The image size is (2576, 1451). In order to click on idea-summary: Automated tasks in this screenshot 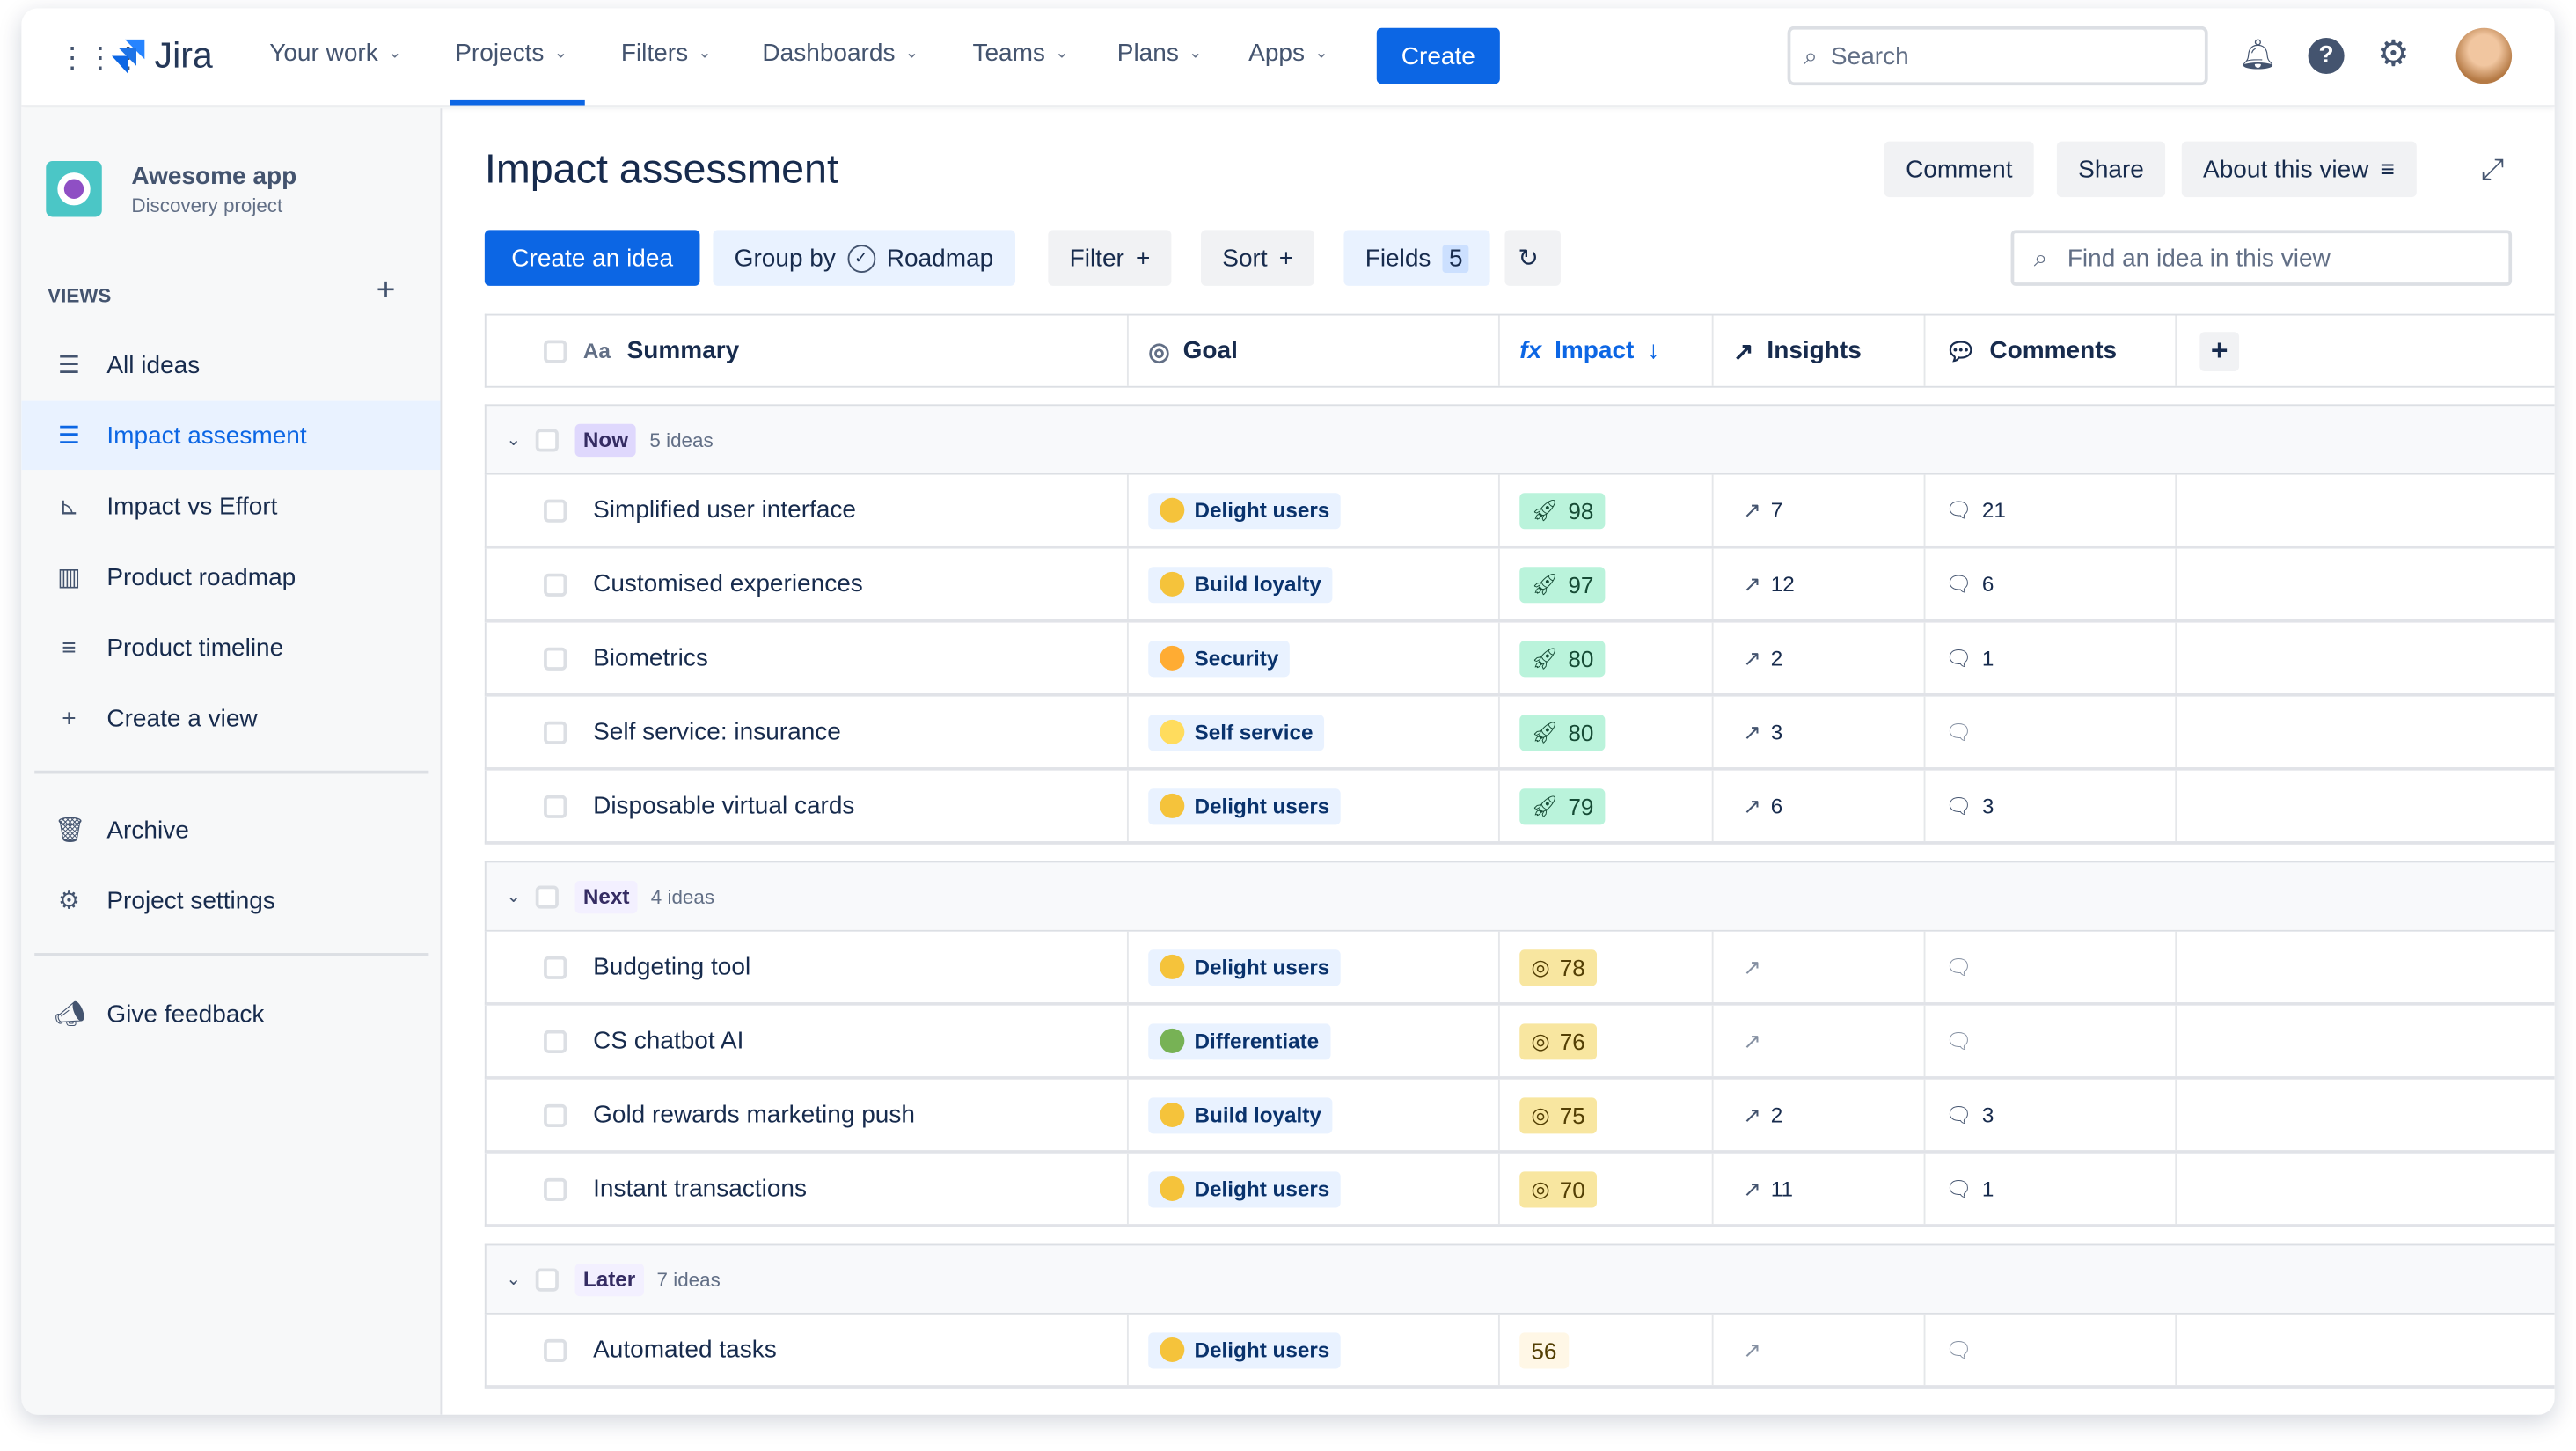, I will do `click(685, 1350)`.